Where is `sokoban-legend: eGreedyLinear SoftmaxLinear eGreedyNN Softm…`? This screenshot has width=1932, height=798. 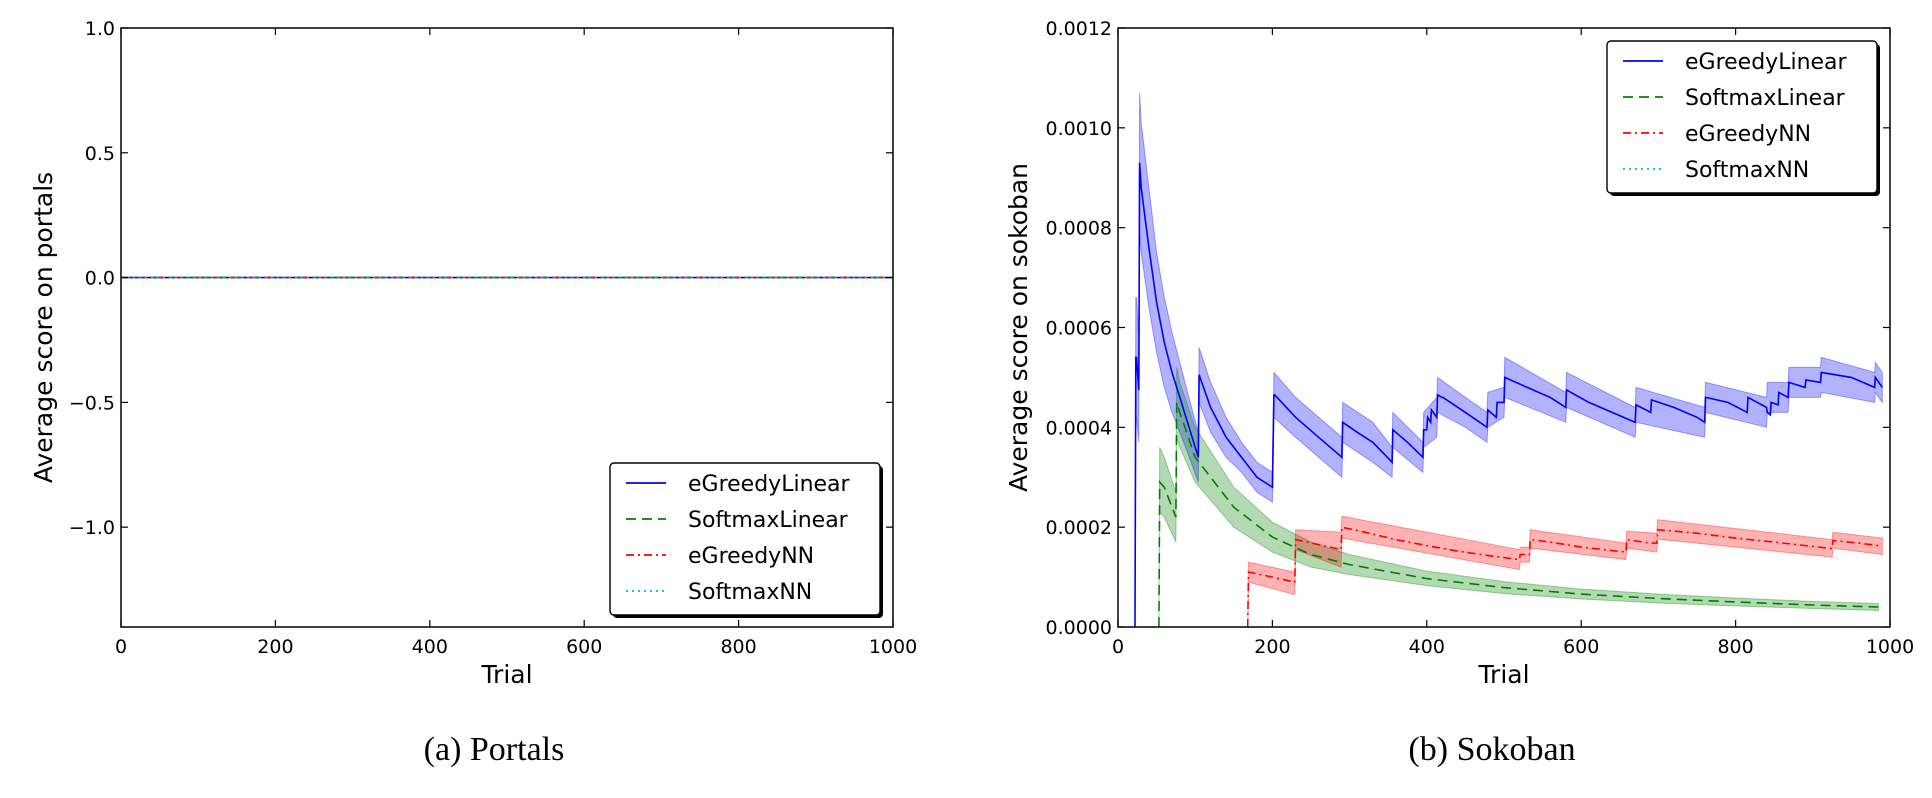
sokoban-legend: eGreedyLinear SoftmaxLinear eGreedyNN Softm… is located at coordinates (1743, 118).